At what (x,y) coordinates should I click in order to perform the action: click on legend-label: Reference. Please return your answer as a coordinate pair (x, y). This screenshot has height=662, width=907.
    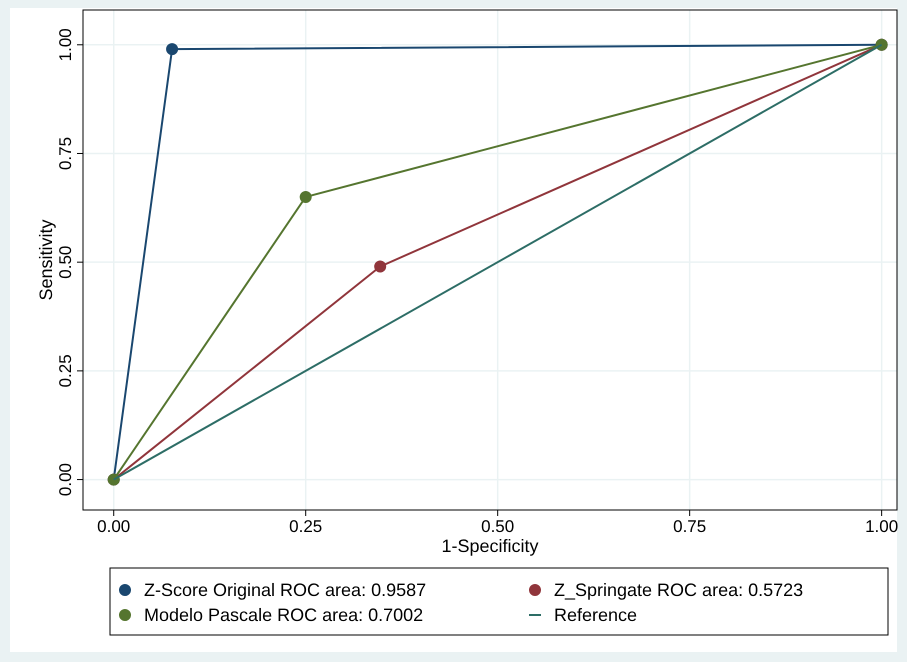
    Looking at the image, I should click on (596, 615).